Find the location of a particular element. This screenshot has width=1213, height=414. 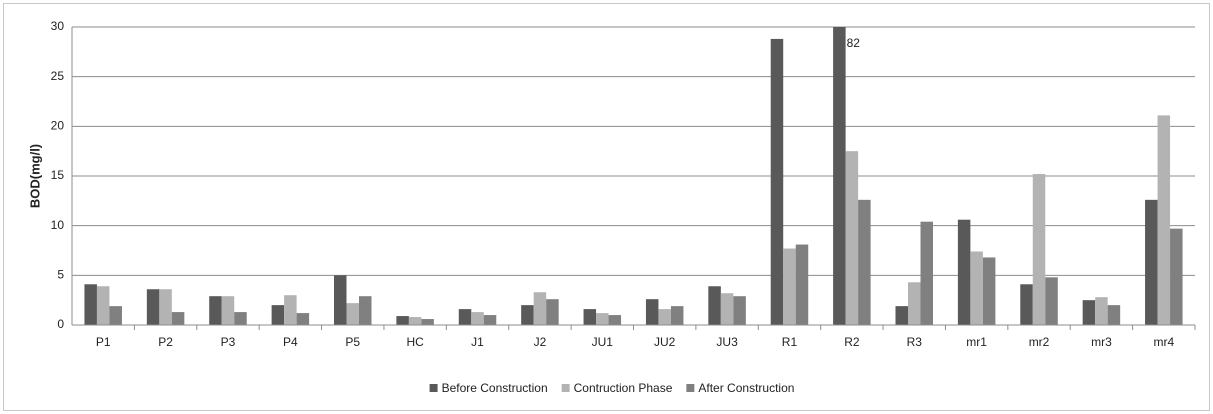

x-tick-label: P5 is located at coordinates (352, 342).